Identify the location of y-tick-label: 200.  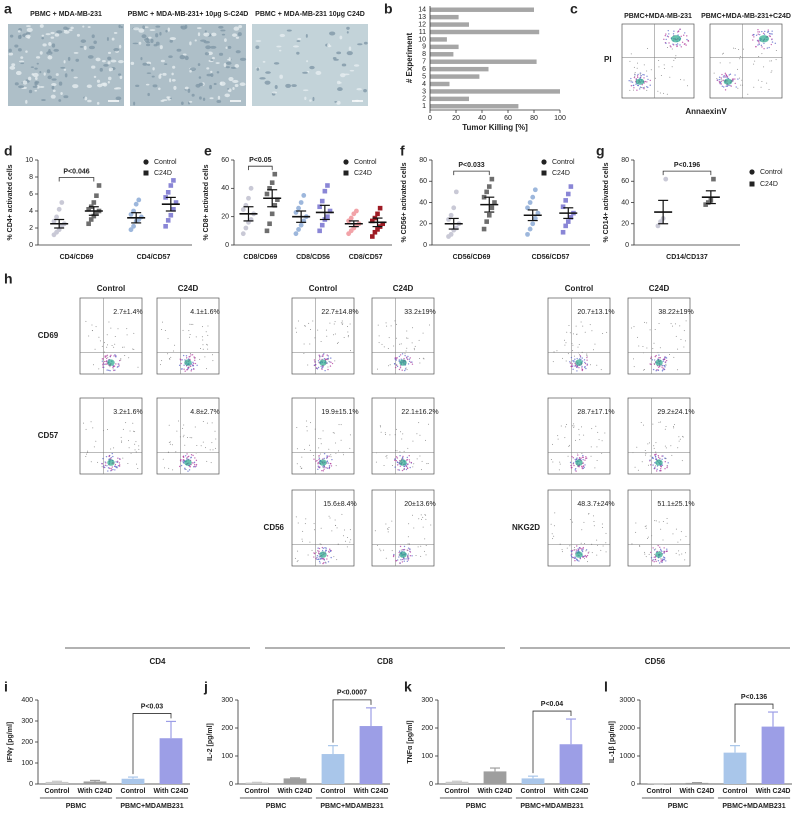
(427, 728).